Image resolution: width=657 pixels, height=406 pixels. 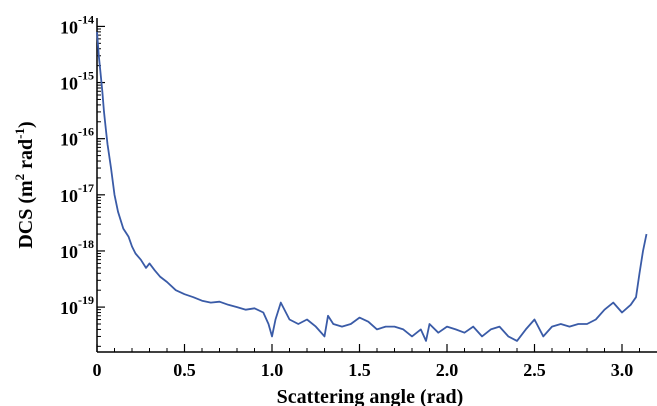 I want to click on y-tick-label: 10-19, so click(x=77, y=305).